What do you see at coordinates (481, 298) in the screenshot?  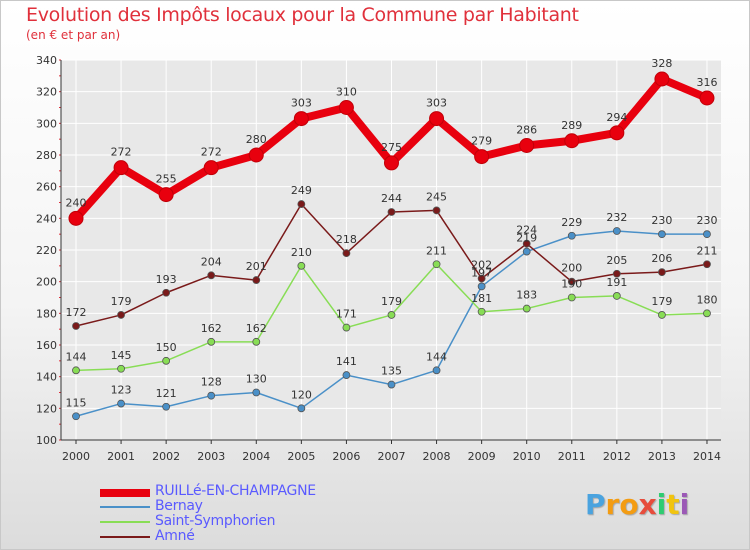 I see `data-label-saint-symphorien: 181` at bounding box center [481, 298].